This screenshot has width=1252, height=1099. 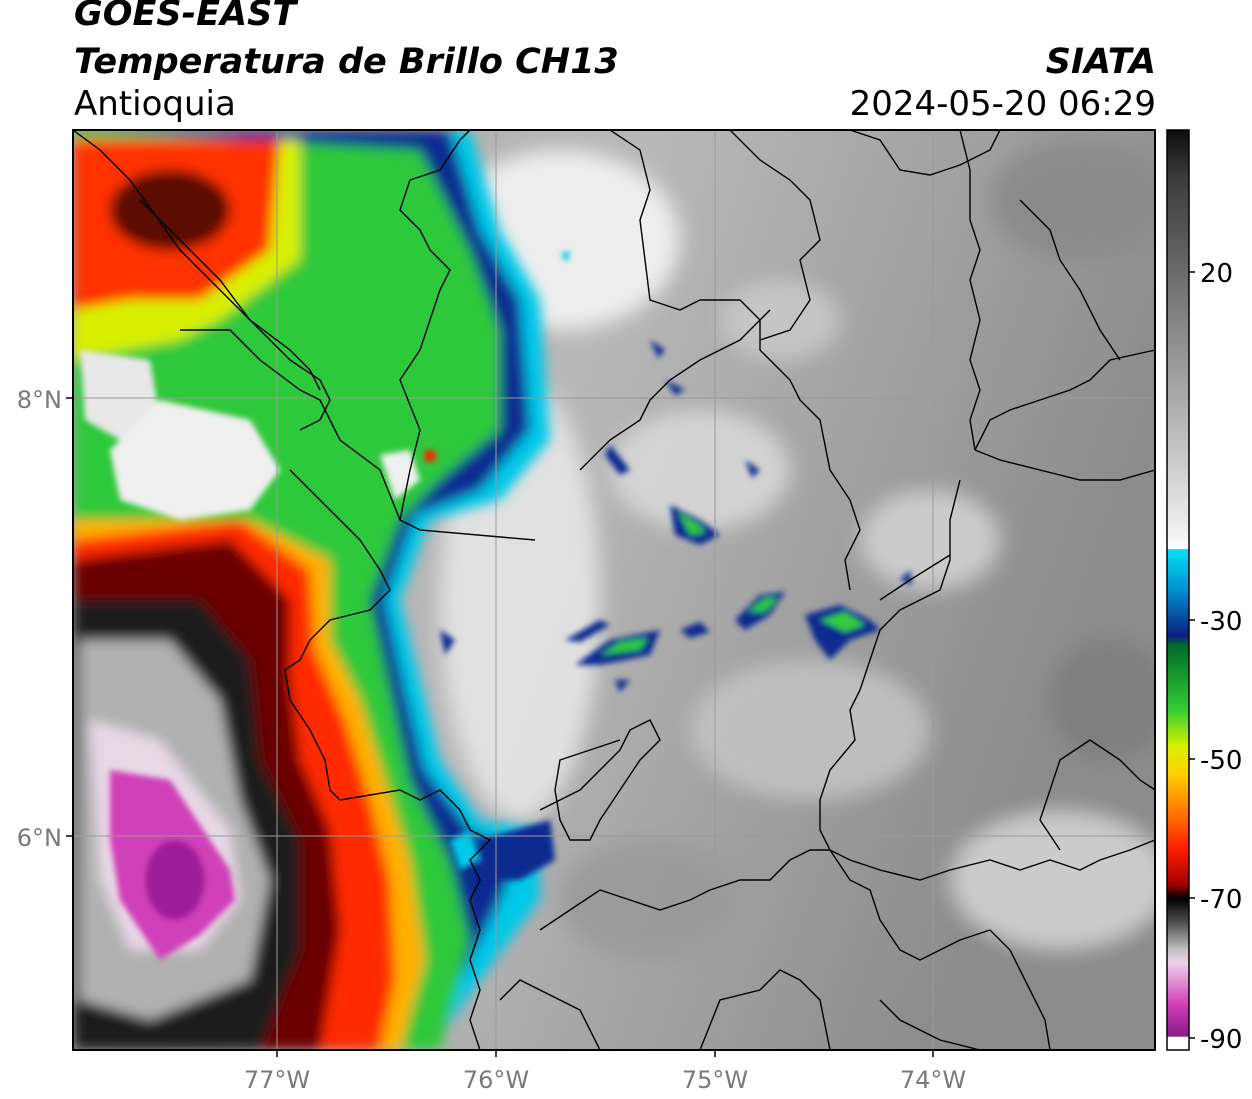 I want to click on lon-label-76w: 76°W, so click(x=496, y=1080).